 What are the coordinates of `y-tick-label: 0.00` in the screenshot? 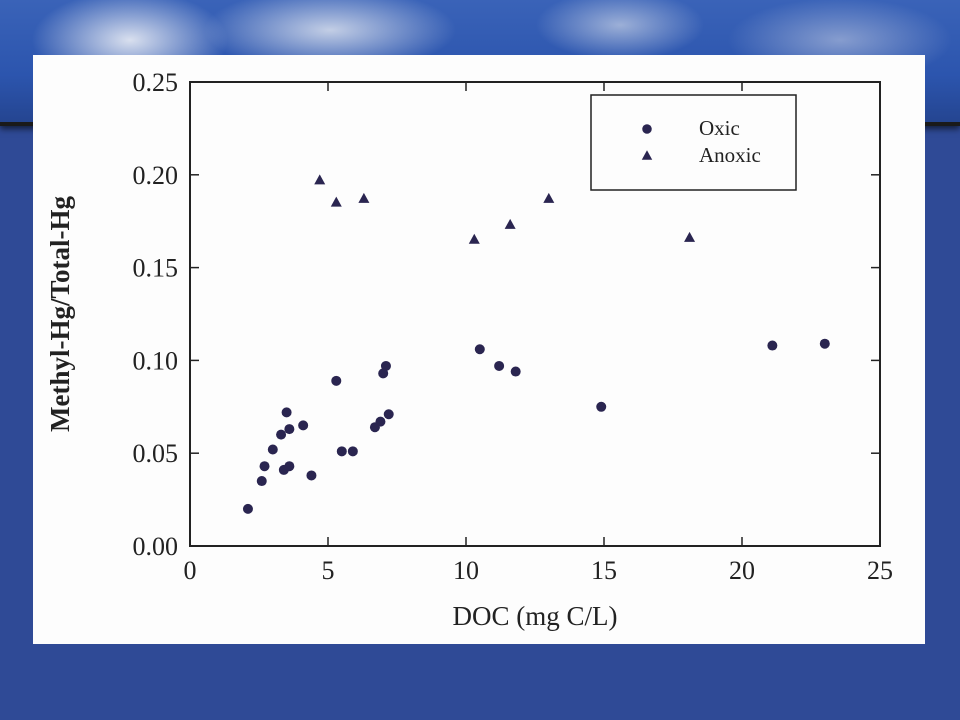 It's located at (156, 546).